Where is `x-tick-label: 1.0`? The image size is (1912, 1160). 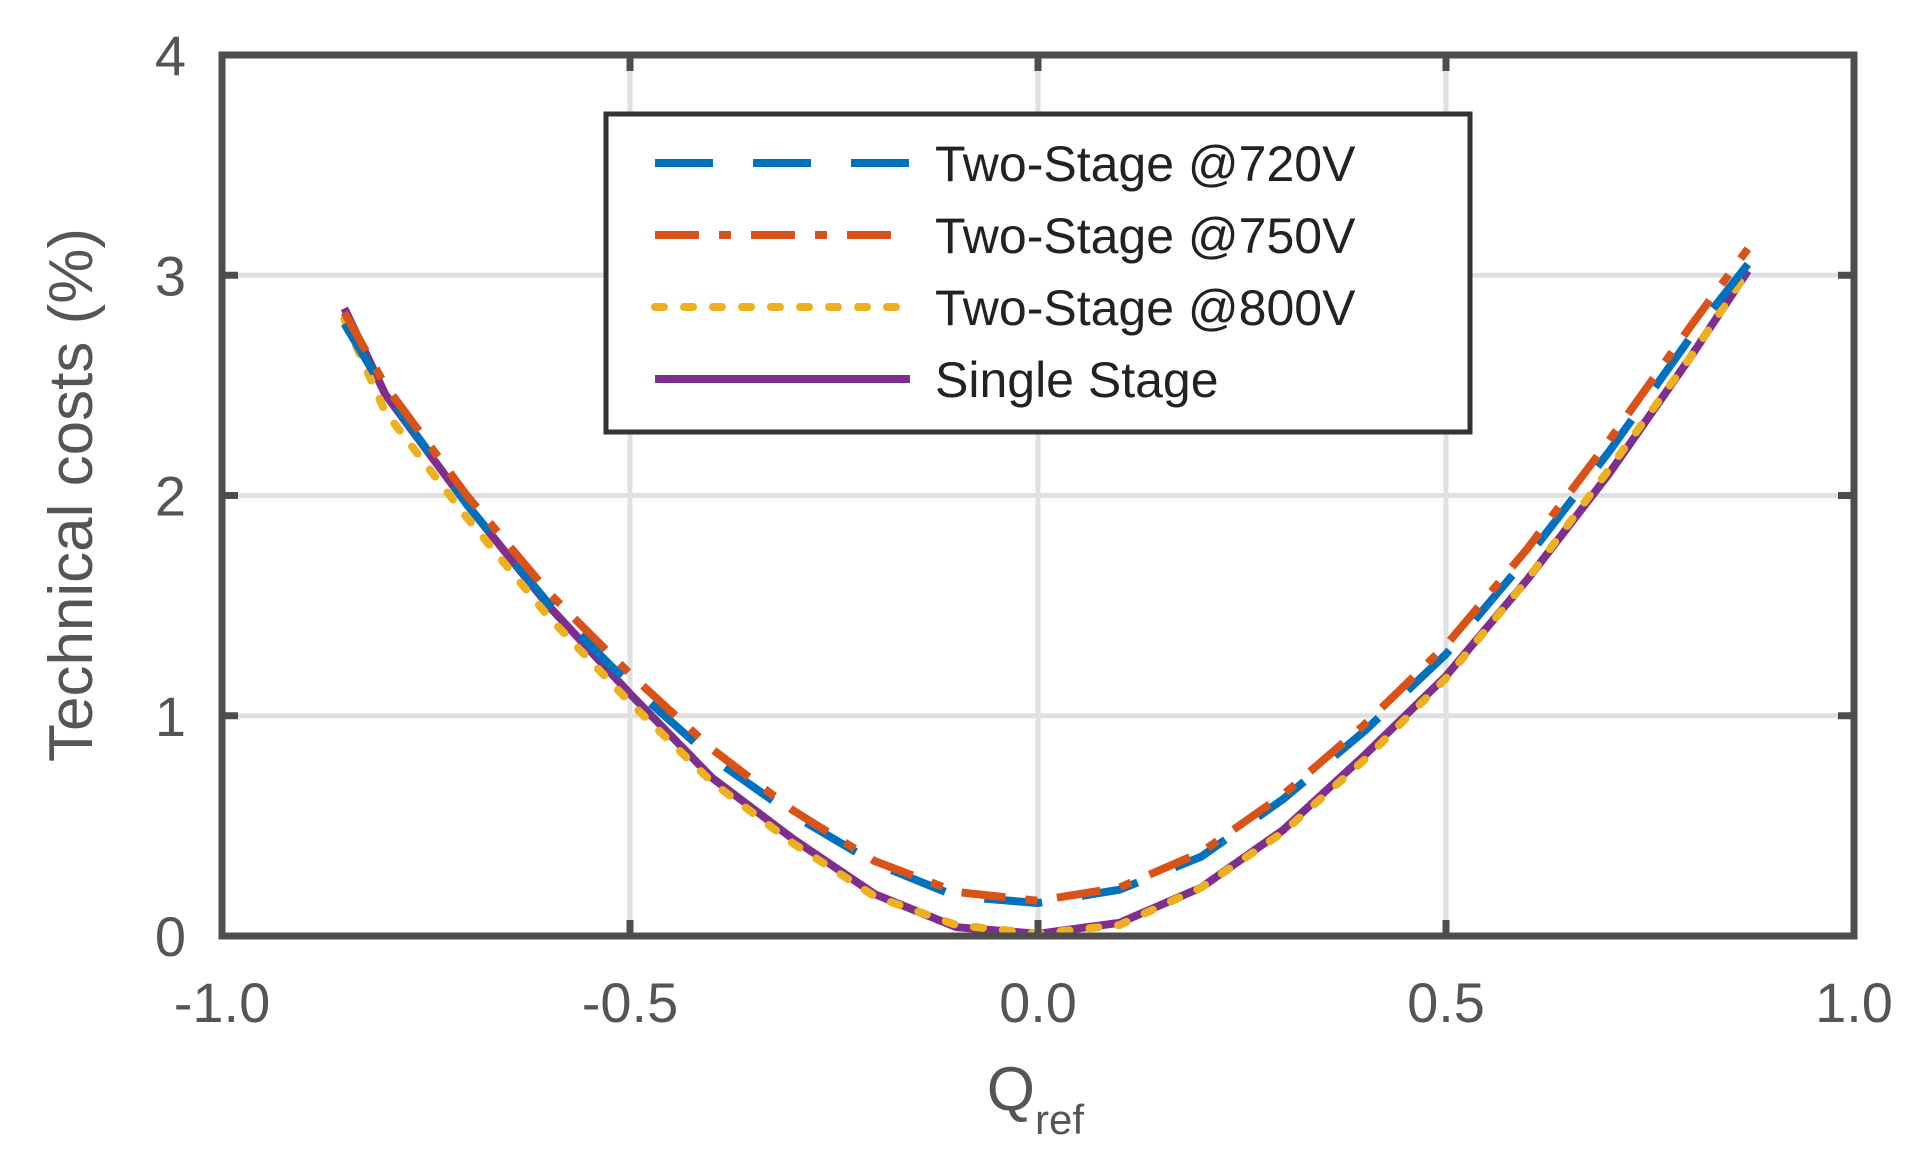 x-tick-label: 1.0 is located at coordinates (1854, 1002).